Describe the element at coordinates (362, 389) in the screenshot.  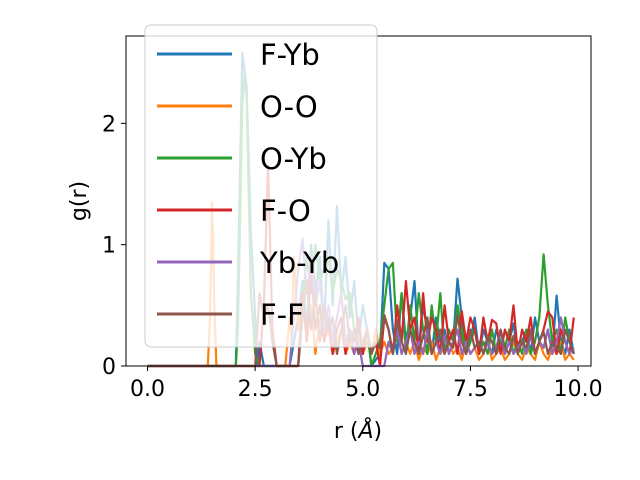
I see `x-tick-label: 5.0` at that location.